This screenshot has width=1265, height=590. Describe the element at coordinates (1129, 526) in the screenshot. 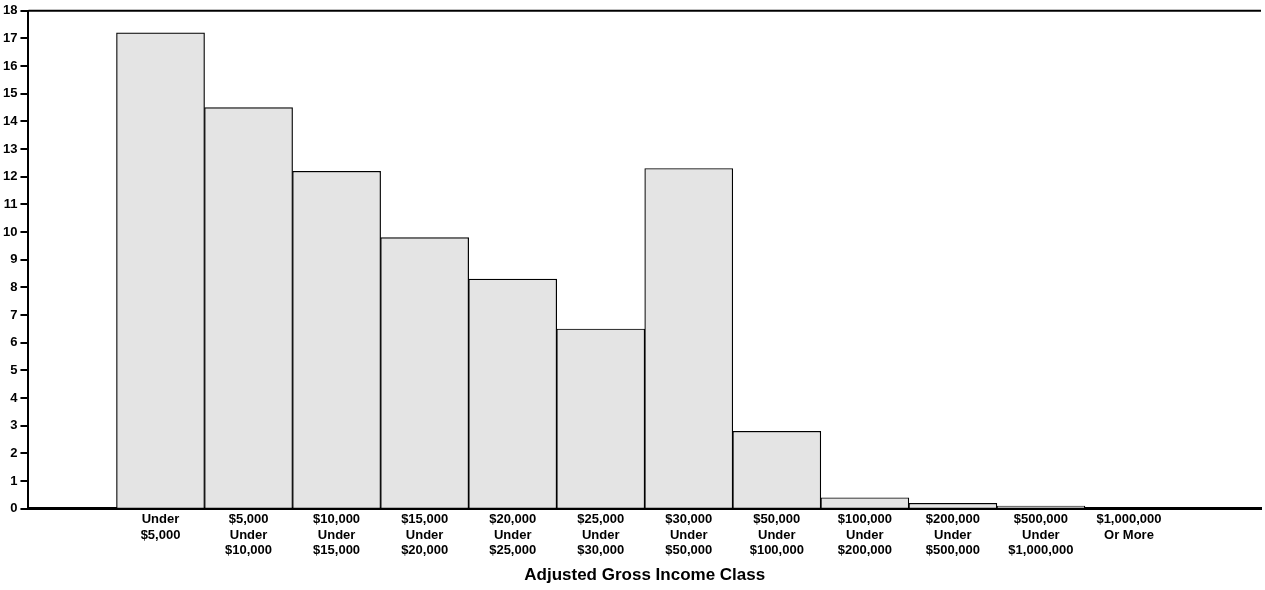

I see `x-tick-label: $1,000,000 Or More` at that location.